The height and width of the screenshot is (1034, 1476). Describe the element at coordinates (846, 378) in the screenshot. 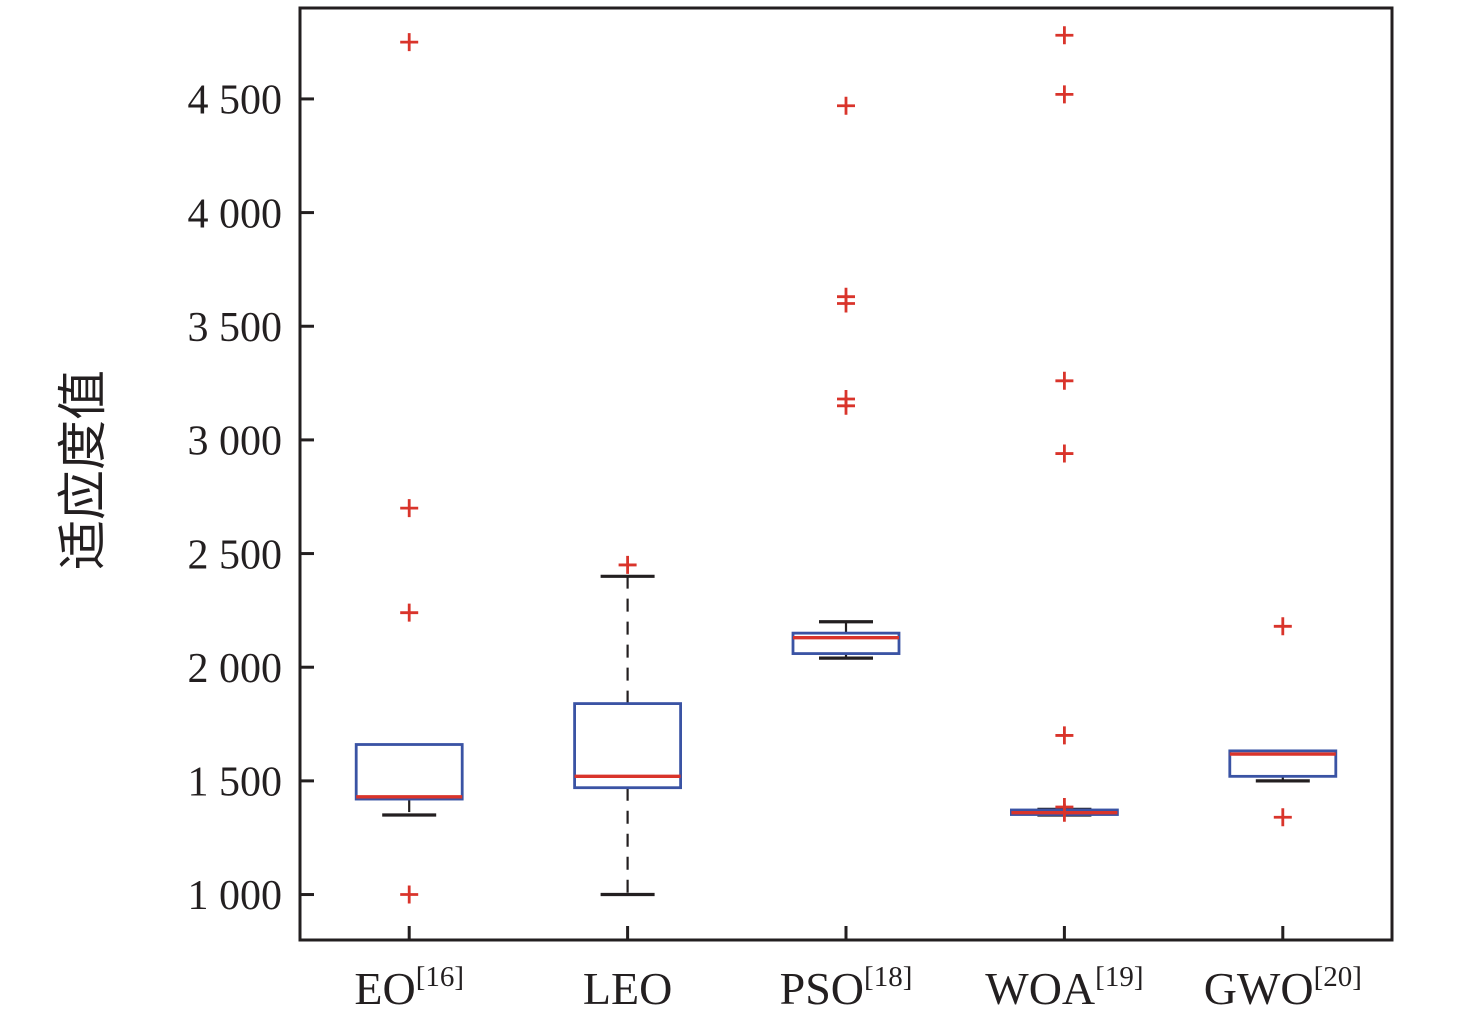

I see `box-group-PSO` at that location.